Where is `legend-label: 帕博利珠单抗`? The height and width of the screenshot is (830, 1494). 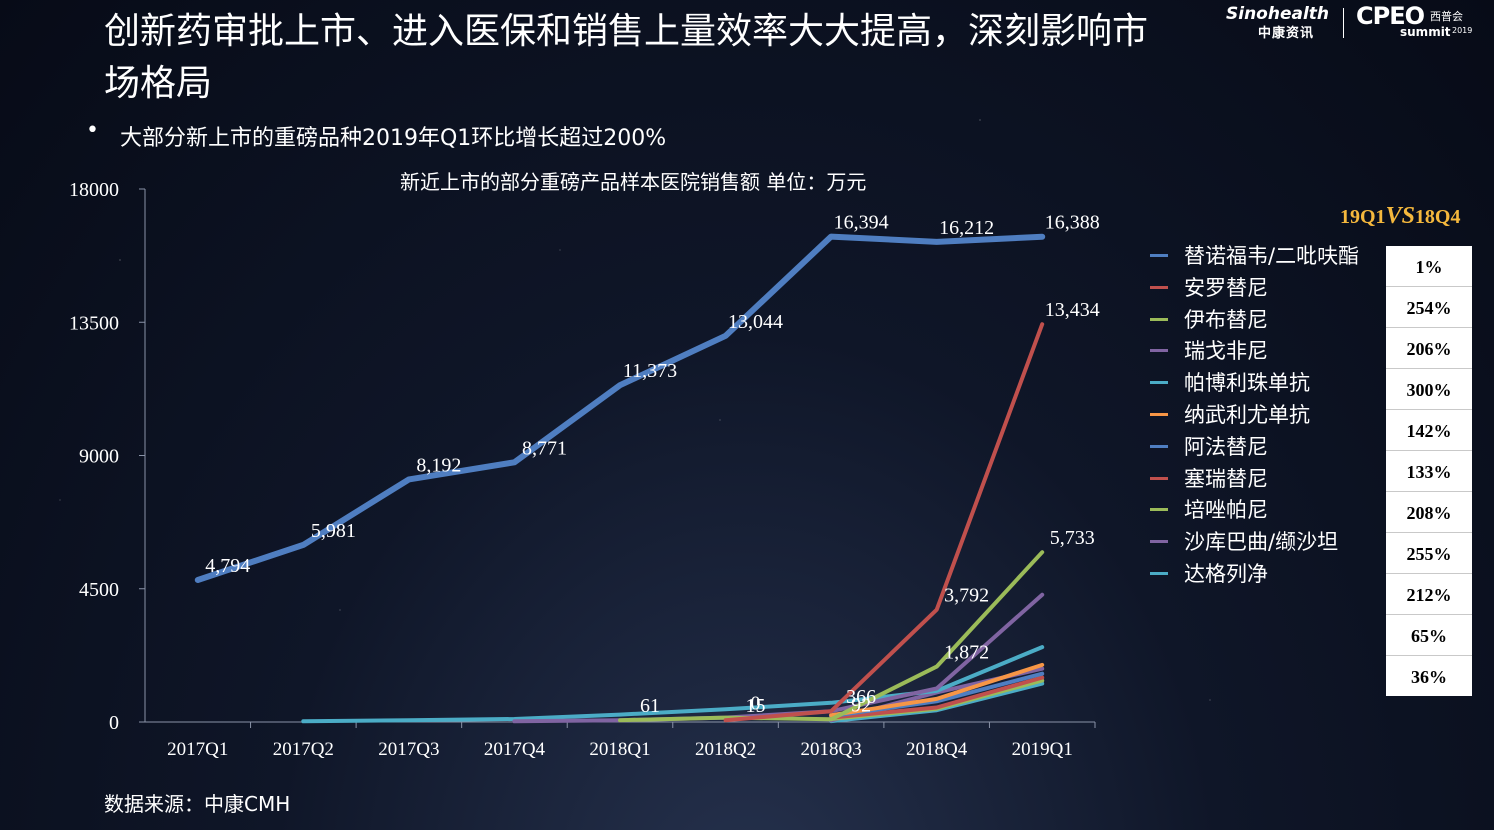 legend-label: 帕博利珠单抗 is located at coordinates (1247, 383).